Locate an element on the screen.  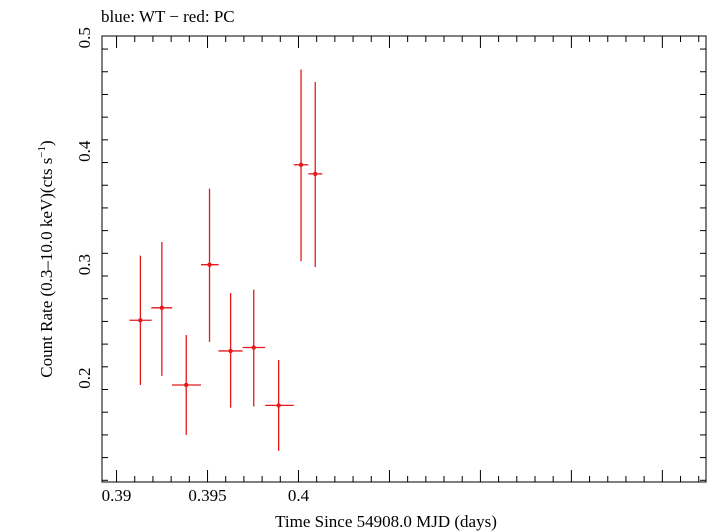
y-axis-label-superscript: −1 is located at coordinates (42, 152).